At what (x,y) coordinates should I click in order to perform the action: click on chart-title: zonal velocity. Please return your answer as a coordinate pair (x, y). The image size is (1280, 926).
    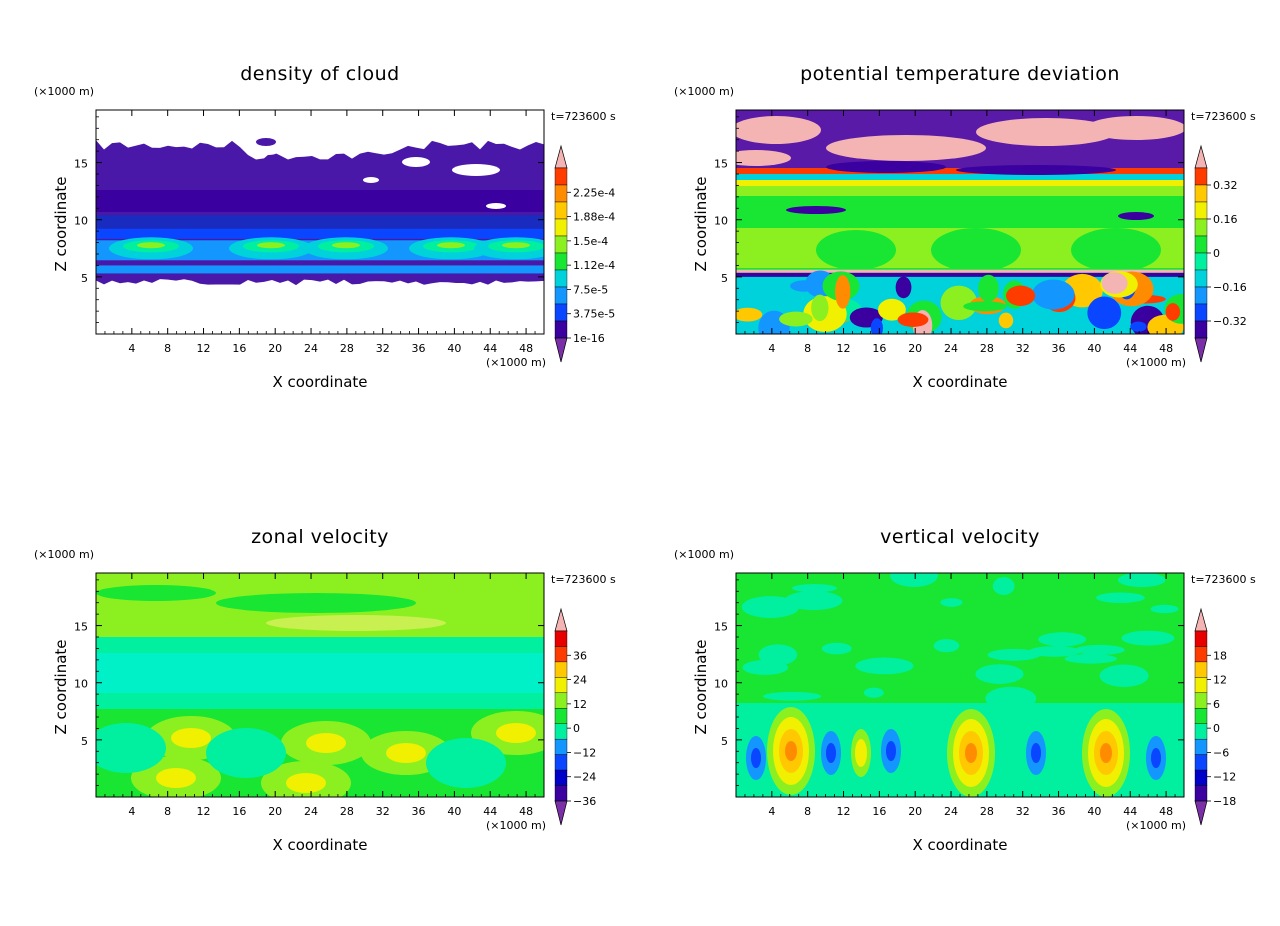
    Looking at the image, I should click on (320, 537).